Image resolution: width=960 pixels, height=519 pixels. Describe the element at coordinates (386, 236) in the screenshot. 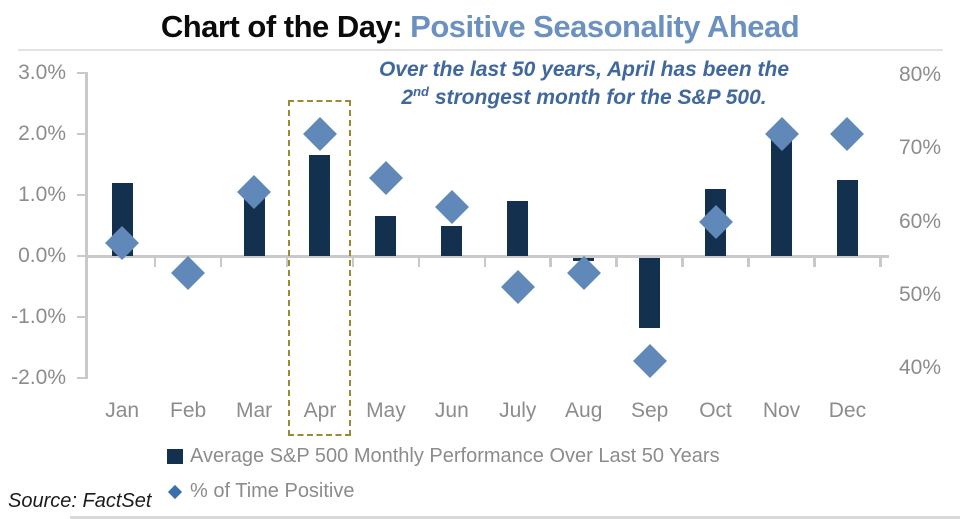

I see `bar-May` at that location.